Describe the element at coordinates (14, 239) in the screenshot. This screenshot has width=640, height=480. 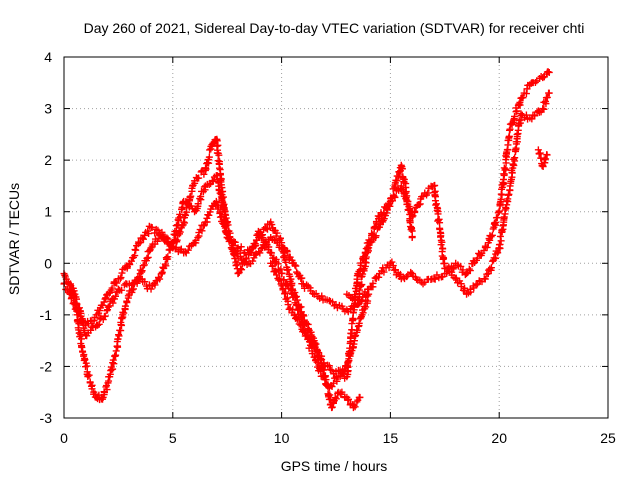
I see `y-axis-label: SDTVAR / TECUs` at that location.